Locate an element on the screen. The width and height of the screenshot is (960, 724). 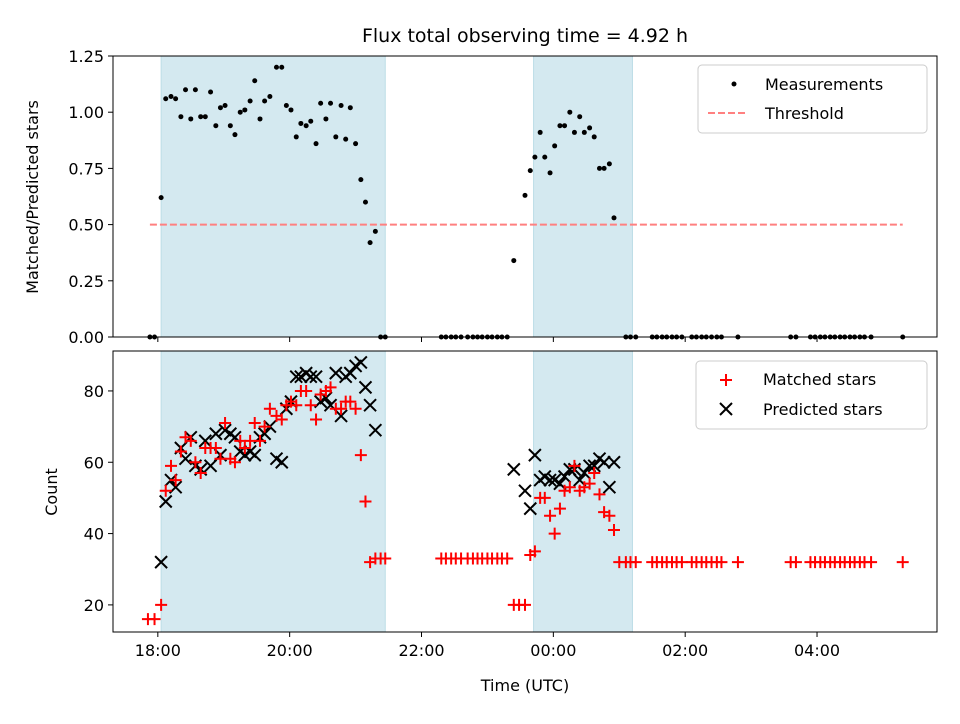
legend-matched-marker is located at coordinates (726, 380).